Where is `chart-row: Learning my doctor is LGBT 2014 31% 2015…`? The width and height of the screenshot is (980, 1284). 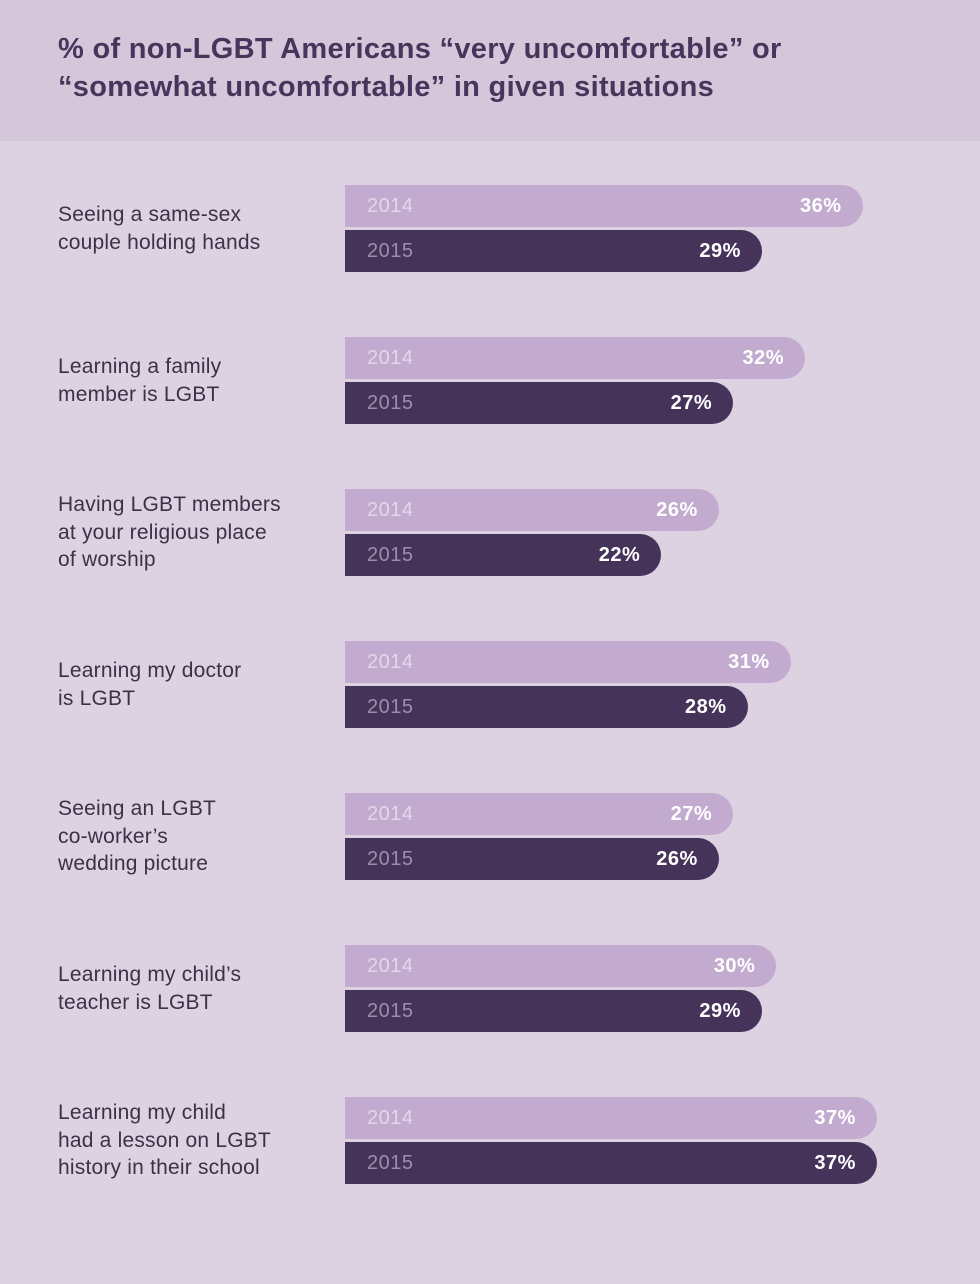
chart-row: Learning my doctor is LGBT 2014 31% 2015… is located at coordinates (490, 685).